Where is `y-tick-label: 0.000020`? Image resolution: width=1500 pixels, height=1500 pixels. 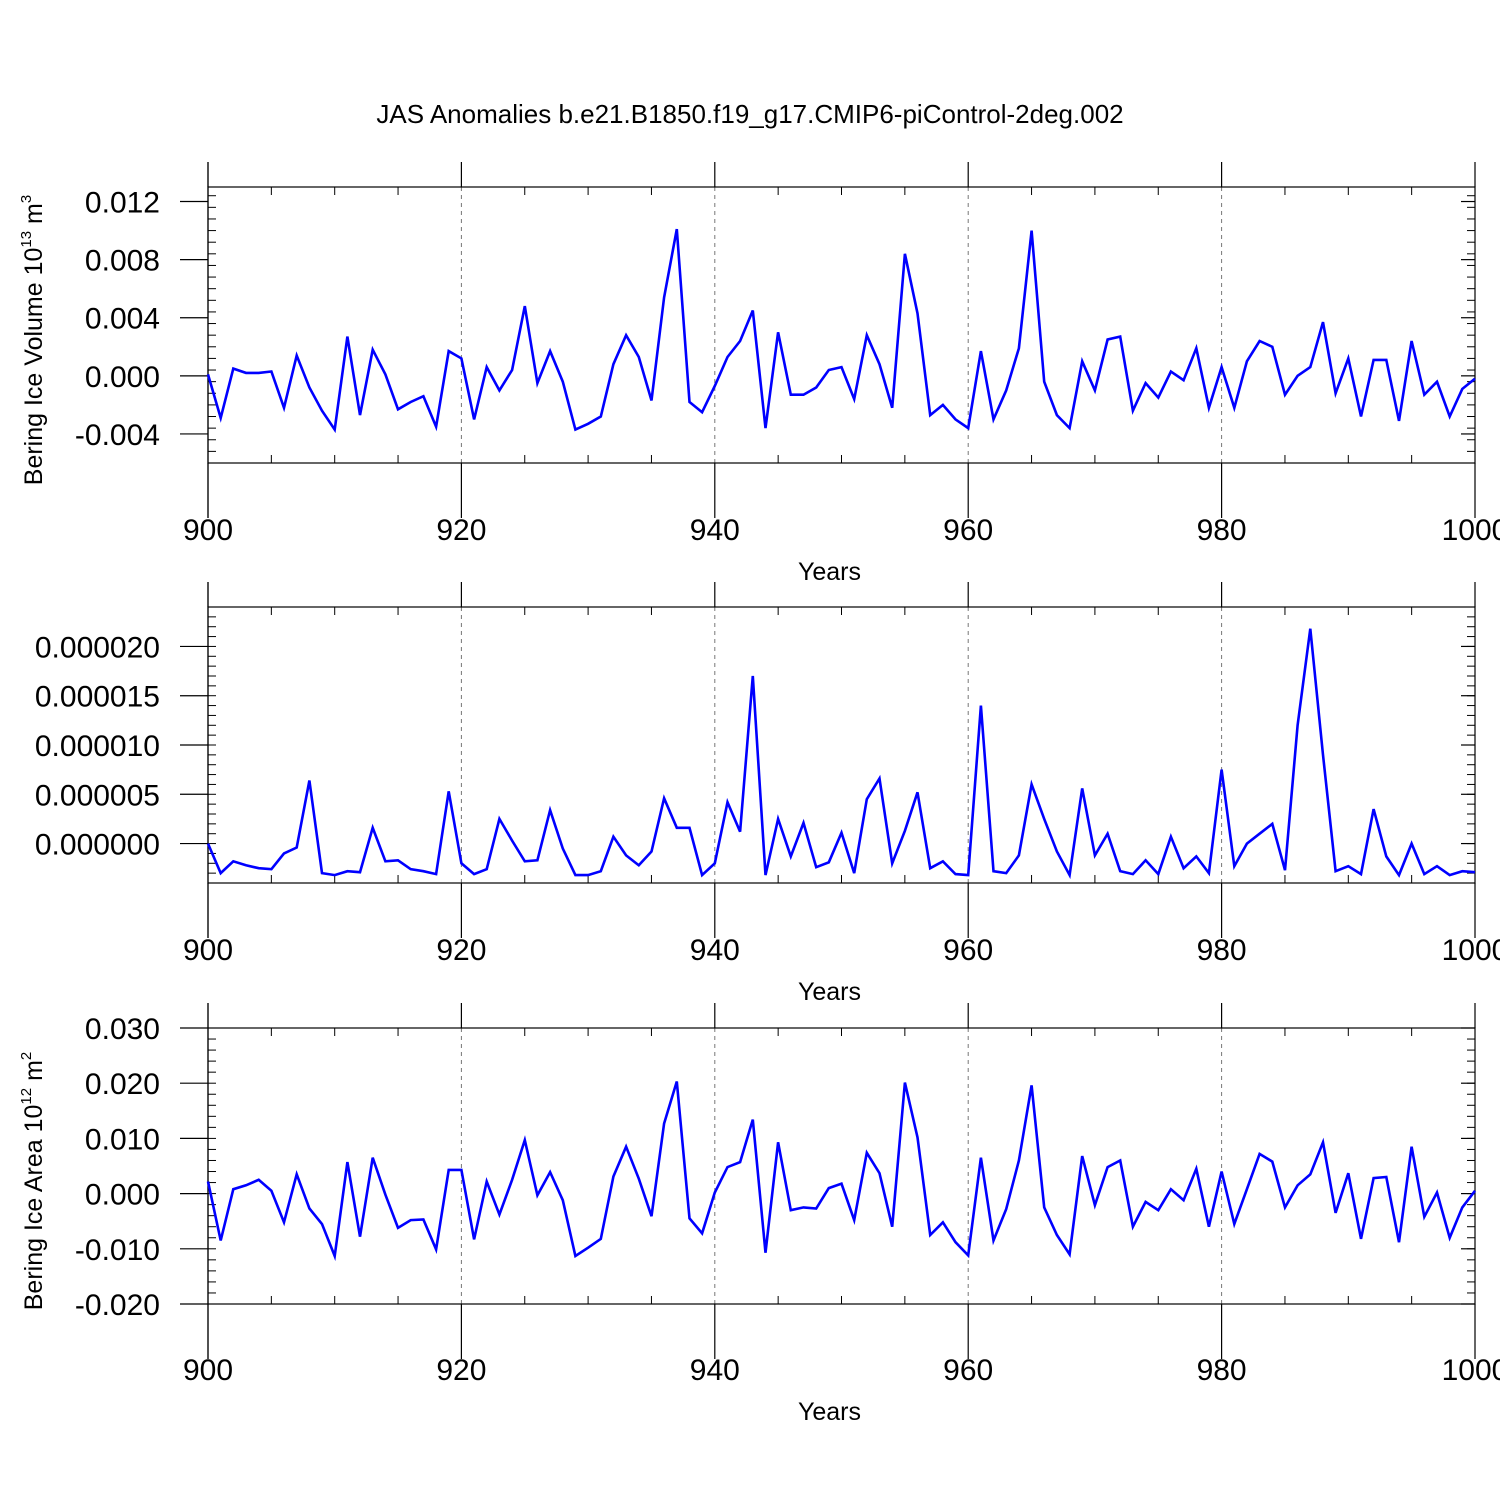
y-tick-label: 0.000020 is located at coordinates (97, 647).